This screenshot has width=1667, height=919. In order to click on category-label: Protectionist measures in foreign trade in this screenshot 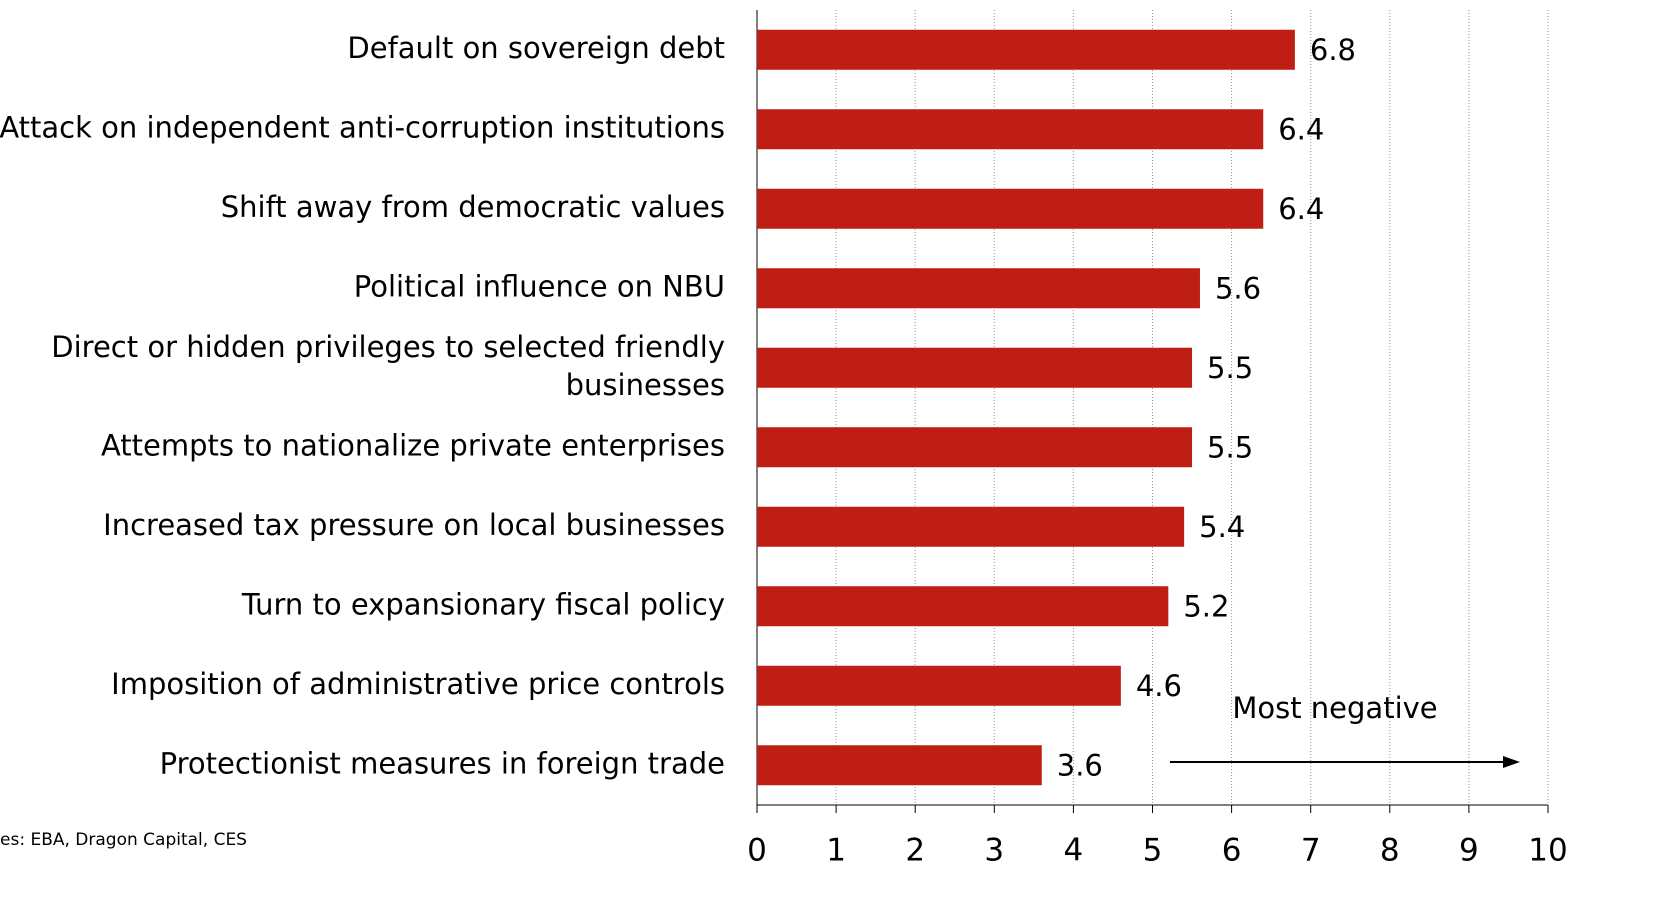, I will do `click(442, 763)`.